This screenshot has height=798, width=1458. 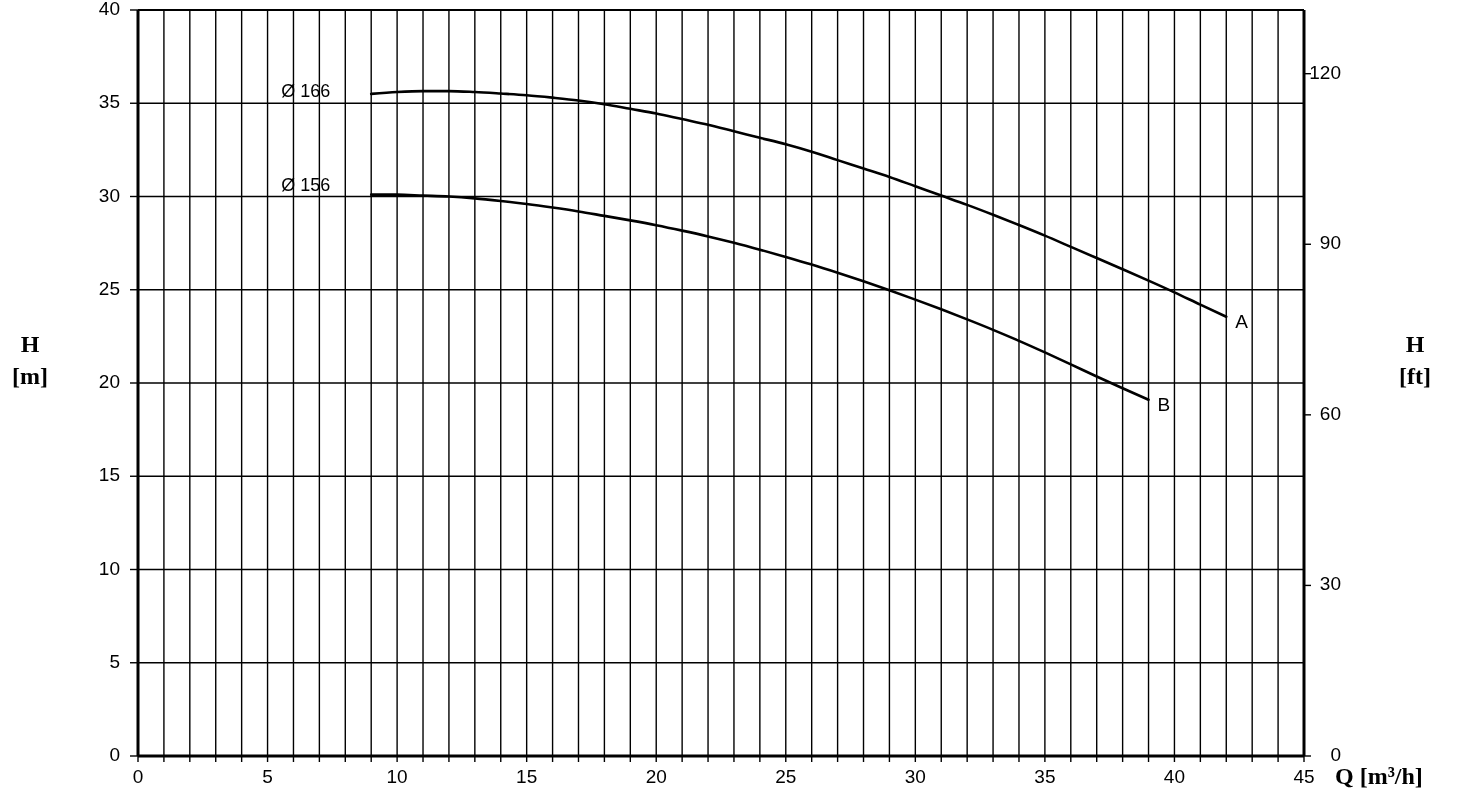 What do you see at coordinates (1045, 776) in the screenshot?
I see `x-tick-label: 35` at bounding box center [1045, 776].